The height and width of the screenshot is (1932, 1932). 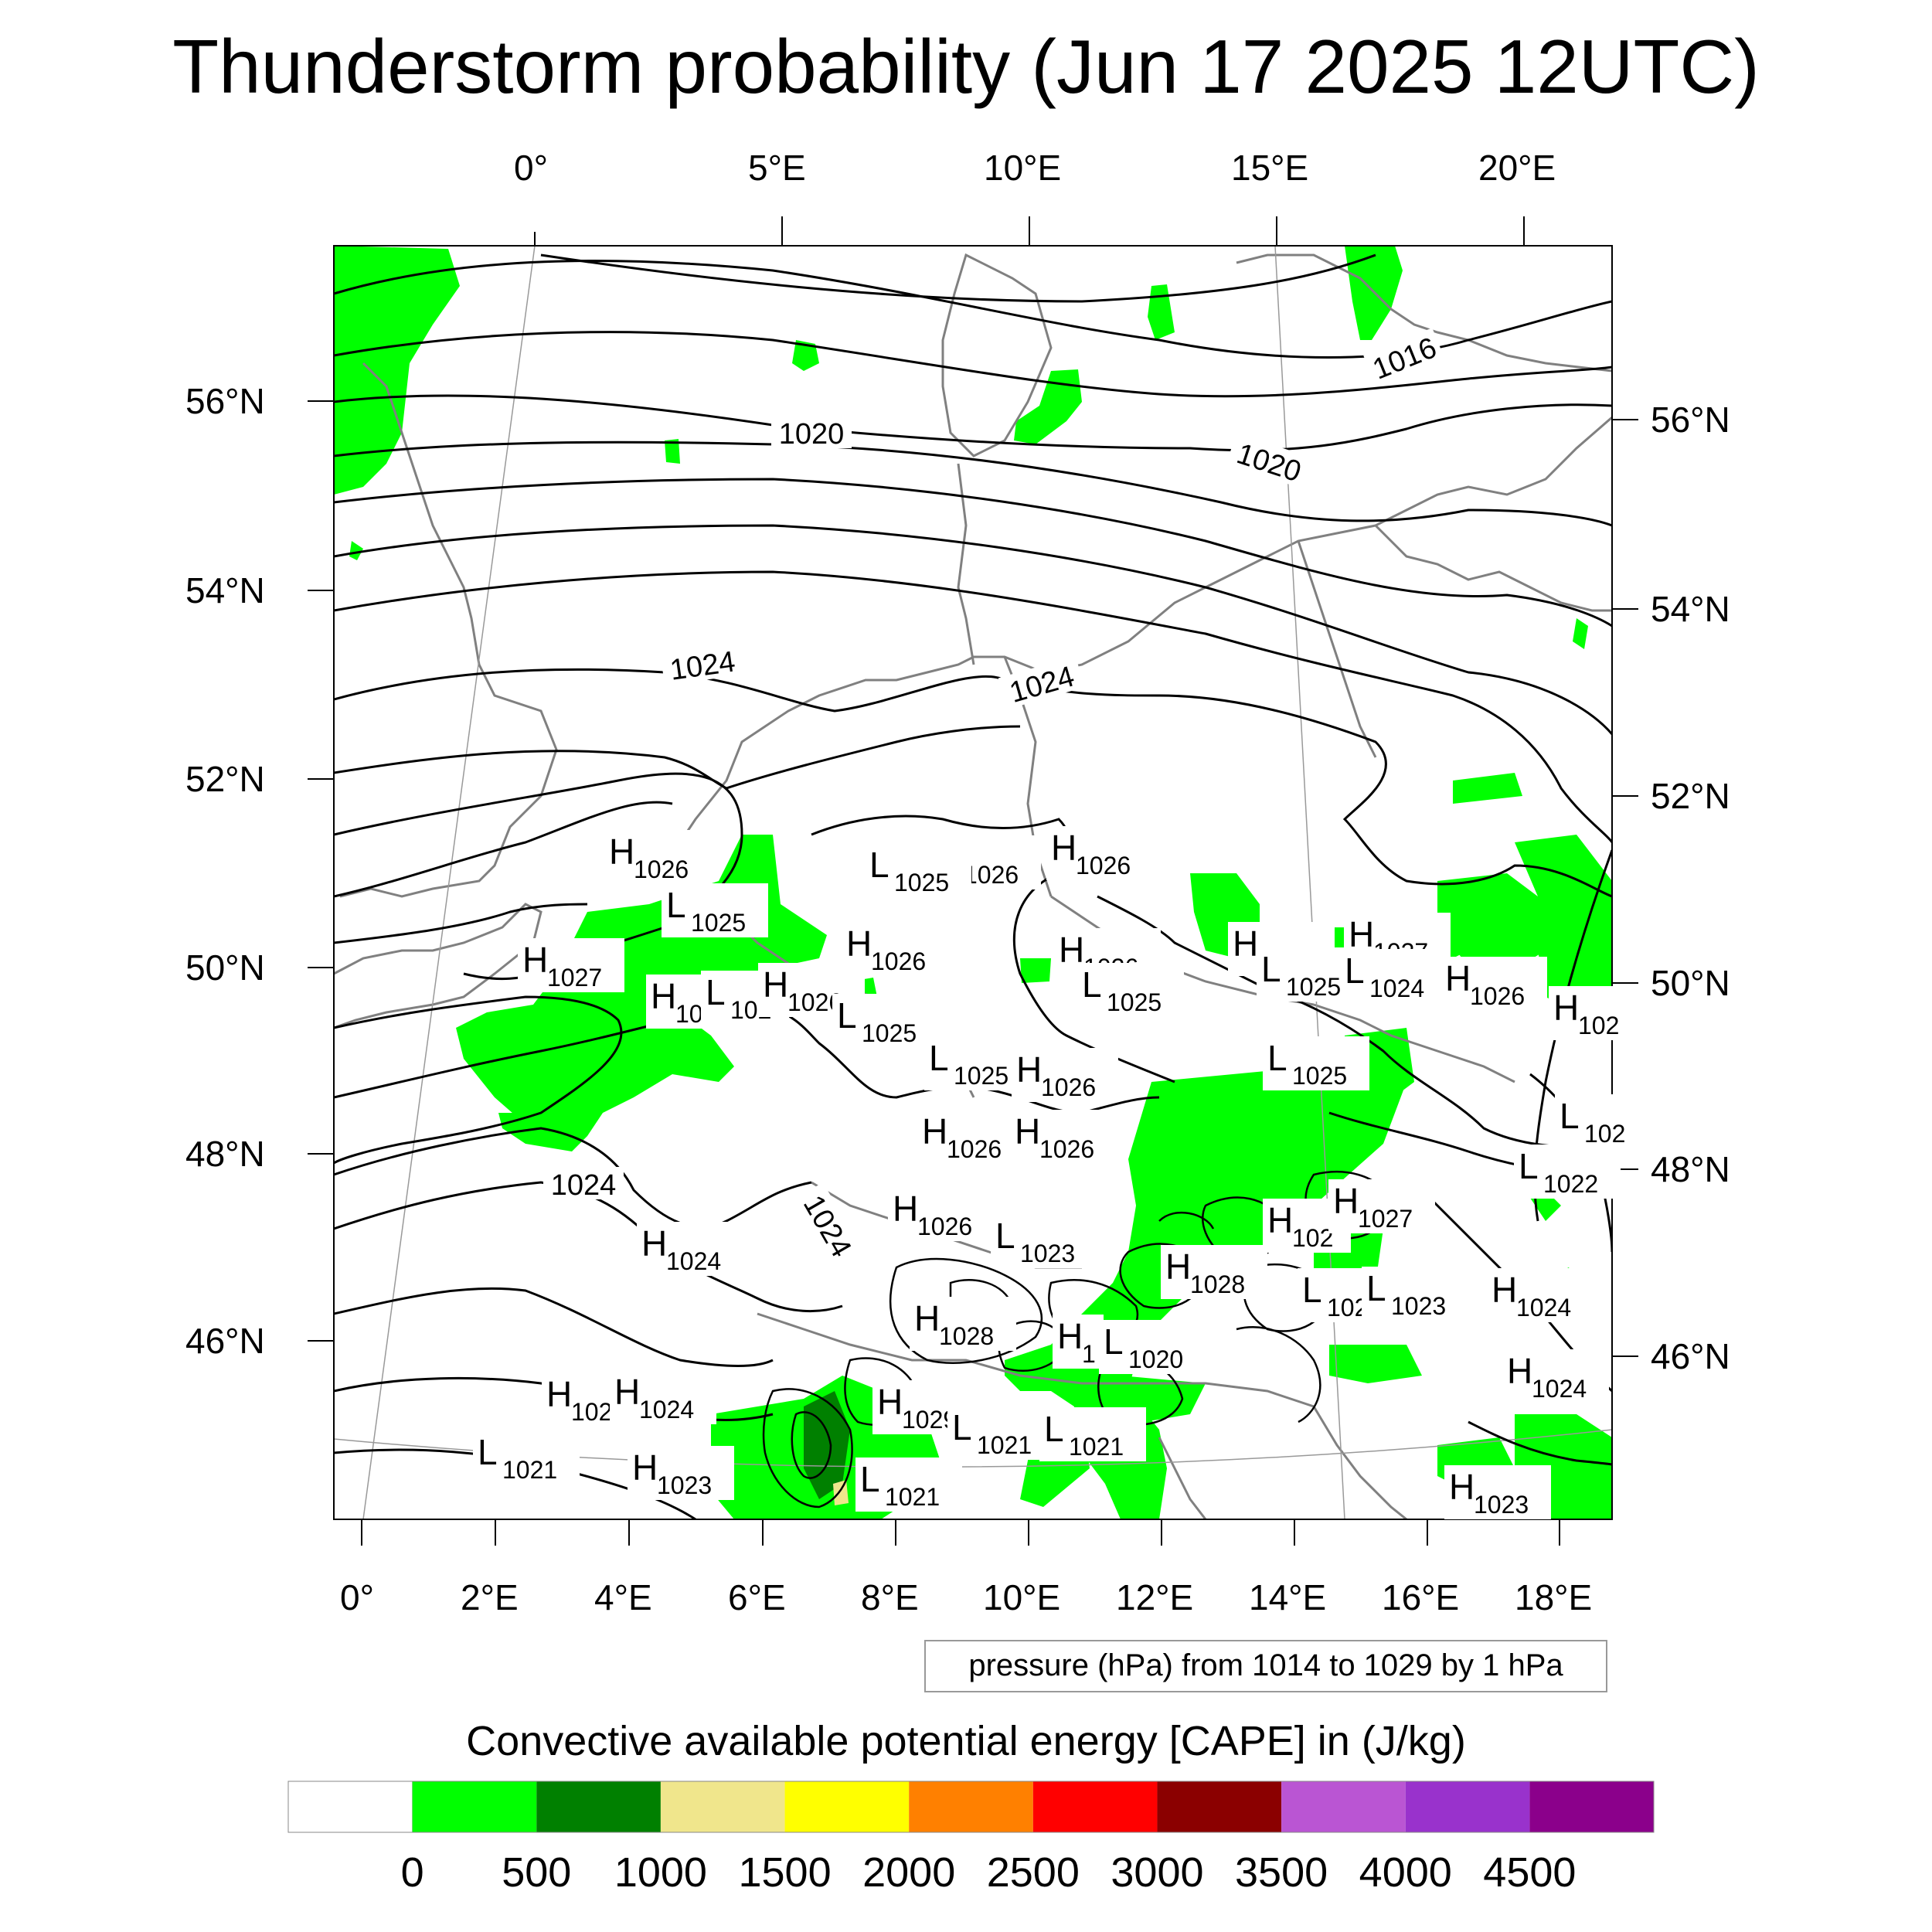 I want to click on pressure-center: L 1024, so click(x=1393, y=976).